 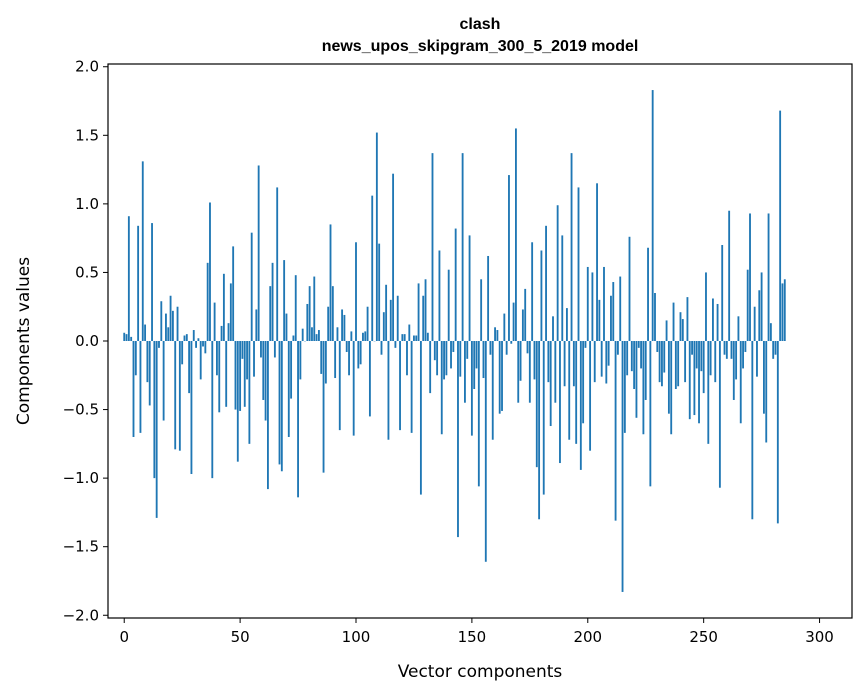 I want to click on x-tick-label: 50, so click(x=240, y=637).